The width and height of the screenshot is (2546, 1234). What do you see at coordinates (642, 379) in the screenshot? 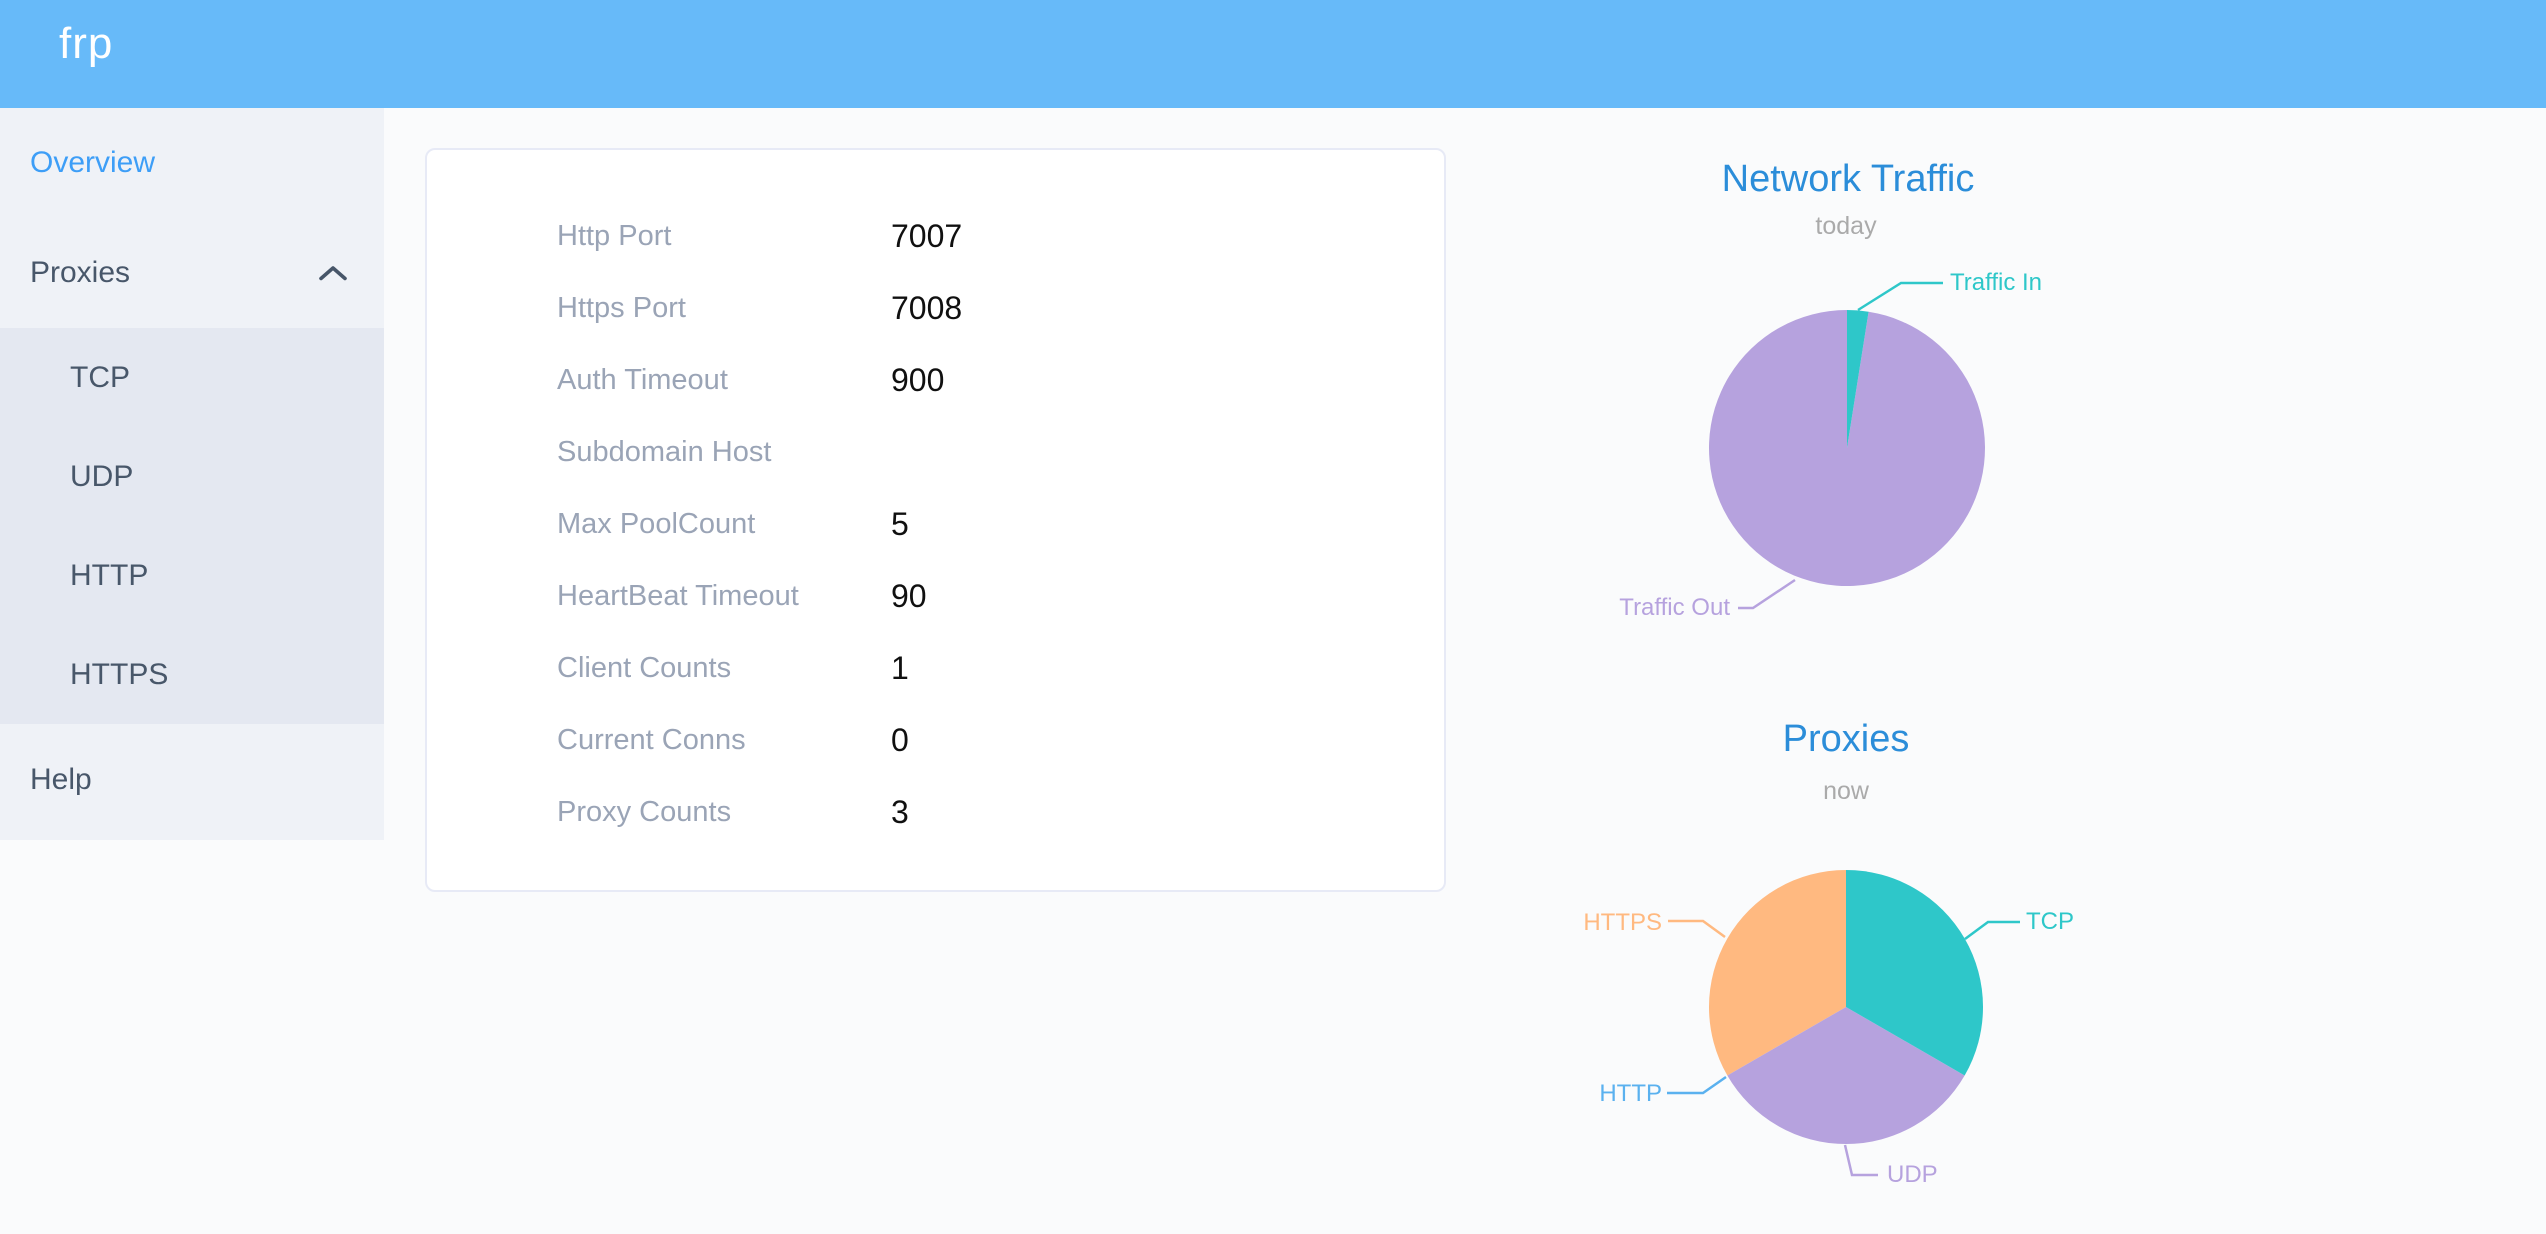
I see `info-label: Auth Timeout` at bounding box center [642, 379].